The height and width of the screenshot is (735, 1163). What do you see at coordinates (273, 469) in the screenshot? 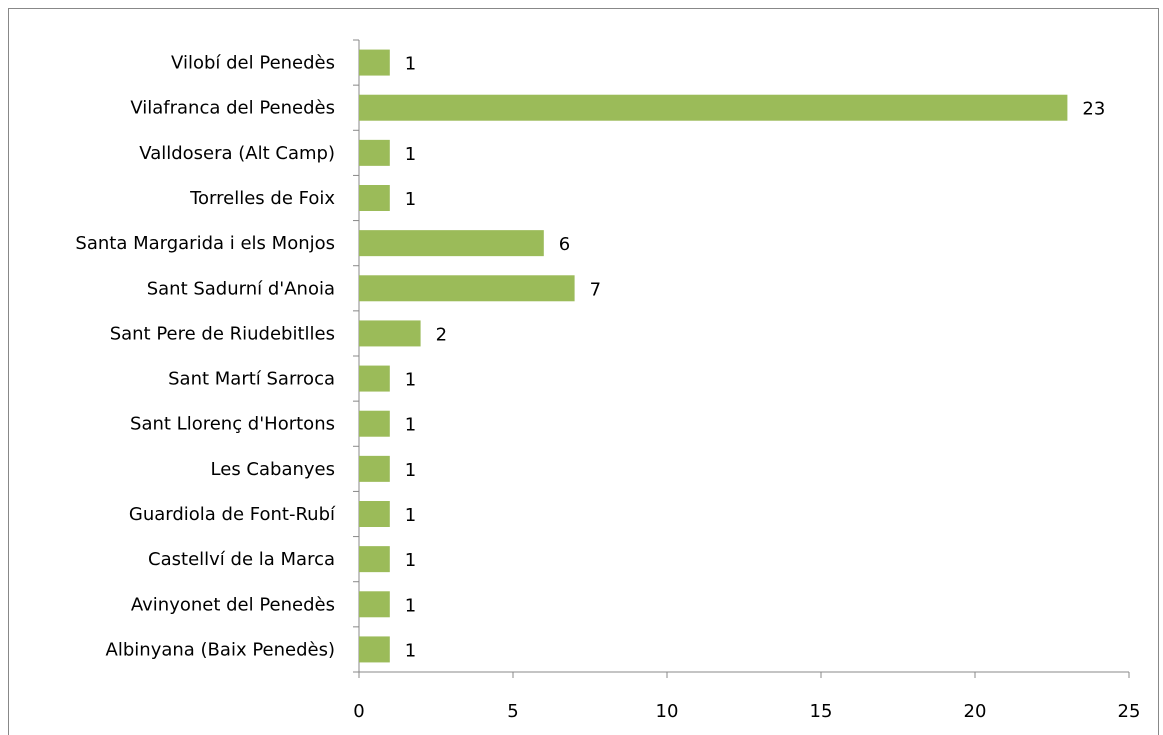
I see `y-tick-label: Les Cabanyes` at bounding box center [273, 469].